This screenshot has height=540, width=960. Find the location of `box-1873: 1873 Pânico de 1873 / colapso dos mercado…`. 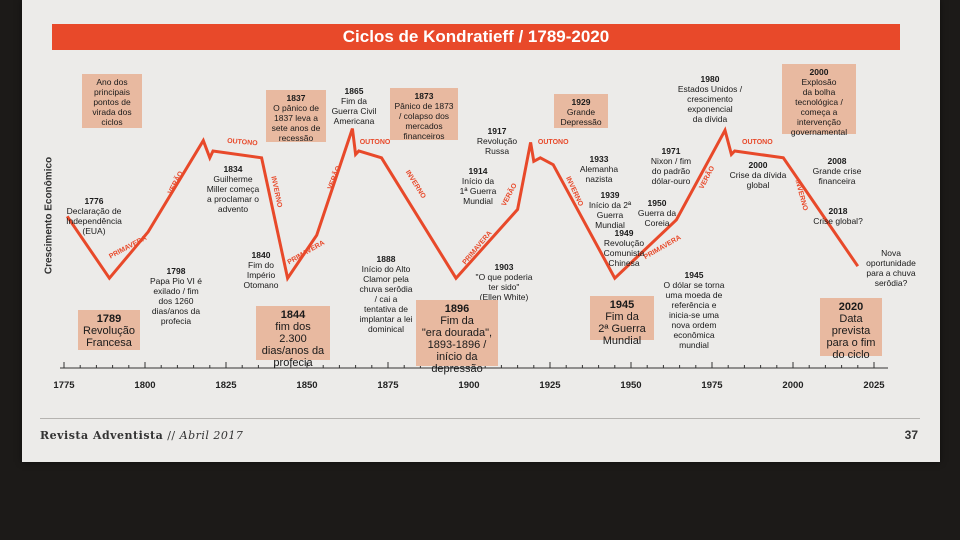

box-1873: 1873 Pânico de 1873 / colapso dos mercado… is located at coordinates (424, 114).